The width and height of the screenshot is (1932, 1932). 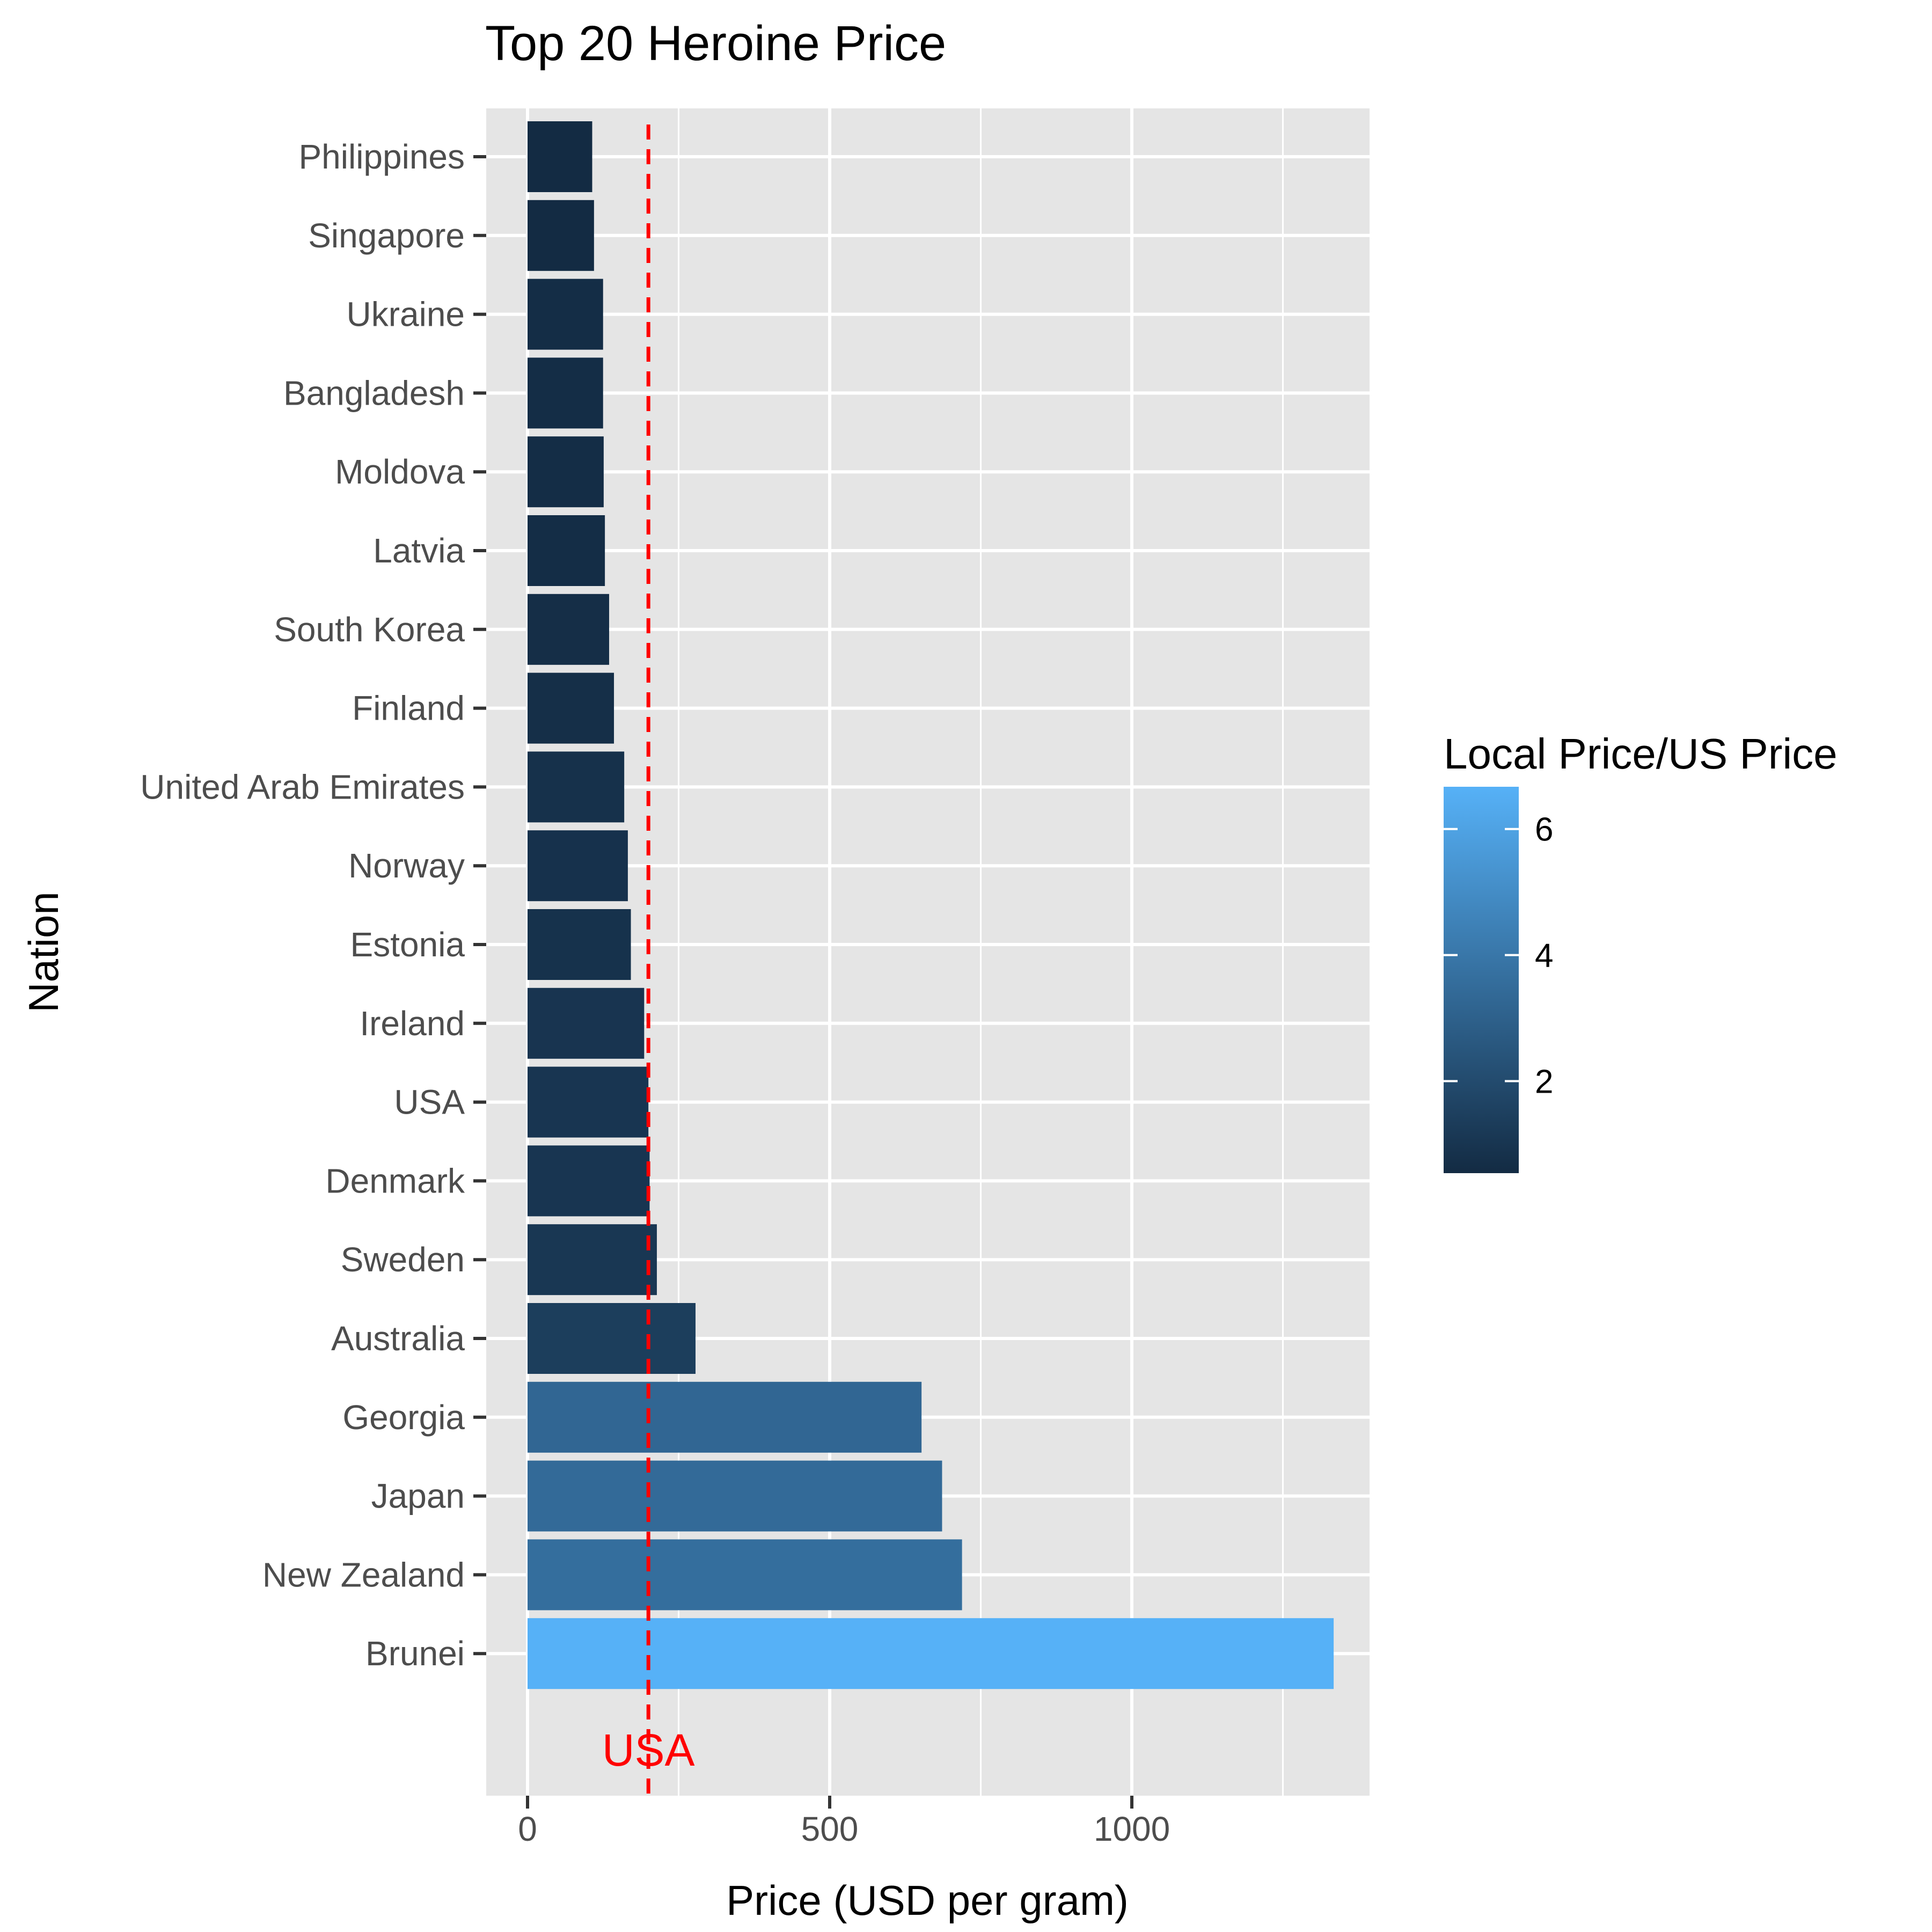 What do you see at coordinates (648, 960) in the screenshot?
I see `reference-line: USA` at bounding box center [648, 960].